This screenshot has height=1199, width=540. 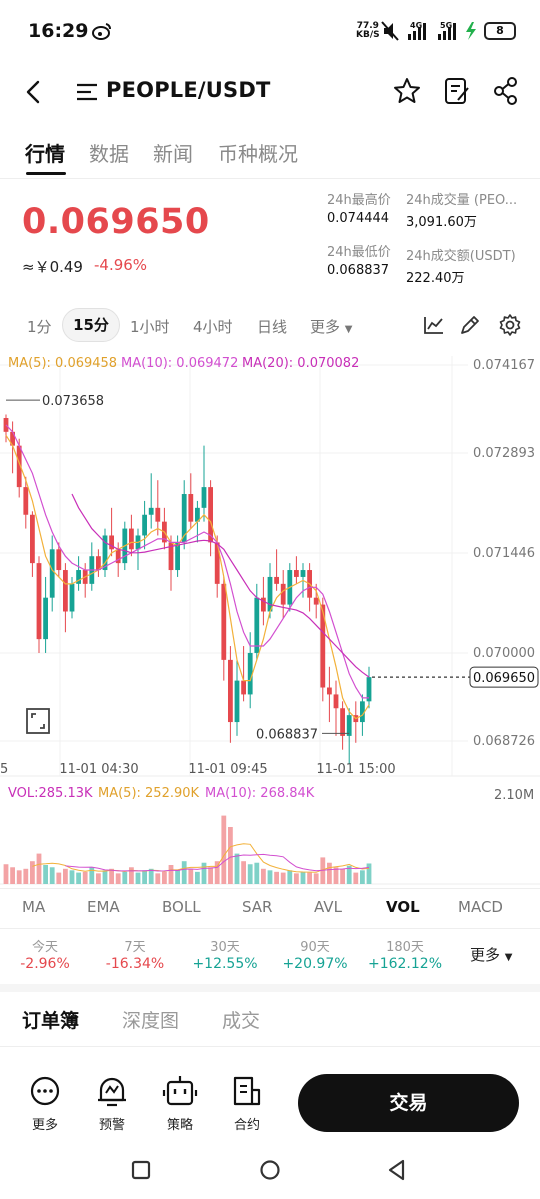 I want to click on interval-more: 更多 ▼, so click(x=331, y=327).